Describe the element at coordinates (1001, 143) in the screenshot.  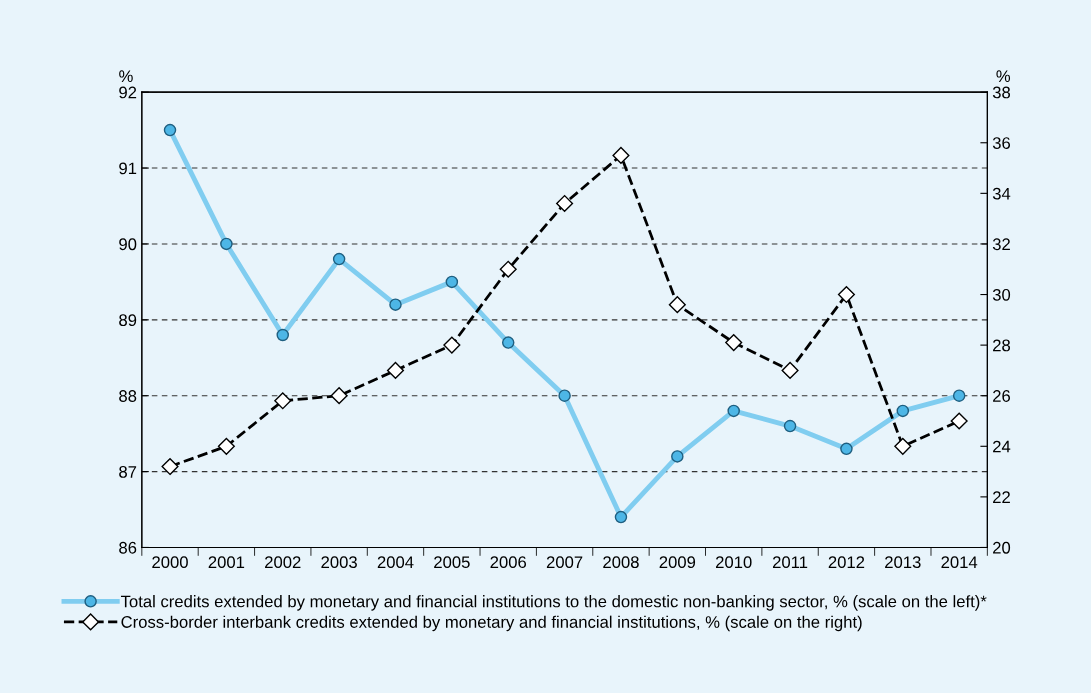
I see `y2-tick-label: 36` at that location.